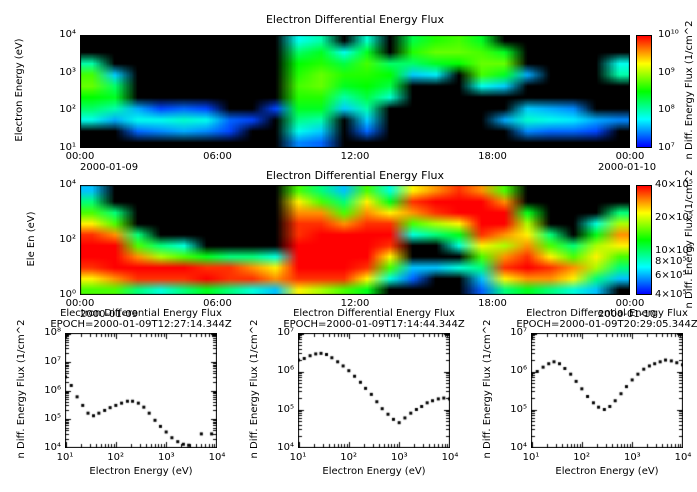 The height and width of the screenshot is (492, 697). Describe the element at coordinates (355, 19) in the screenshot. I see `spectro1-title: Electron Differential Energy Flux` at that location.